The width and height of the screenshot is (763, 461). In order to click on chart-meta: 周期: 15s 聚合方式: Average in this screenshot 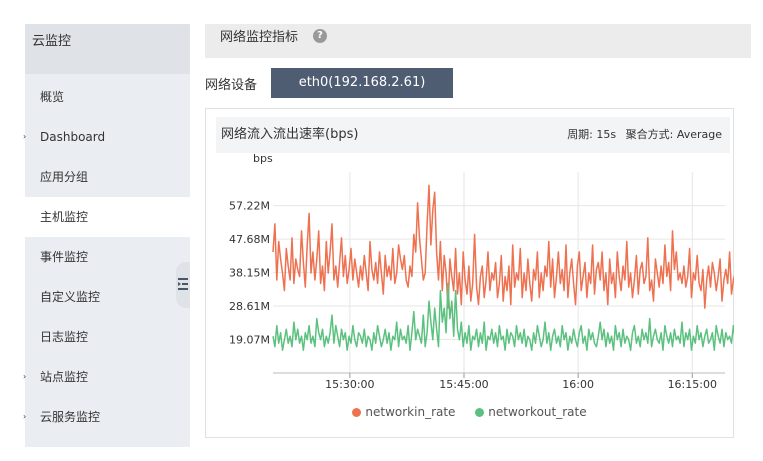, I will do `click(641, 135)`.